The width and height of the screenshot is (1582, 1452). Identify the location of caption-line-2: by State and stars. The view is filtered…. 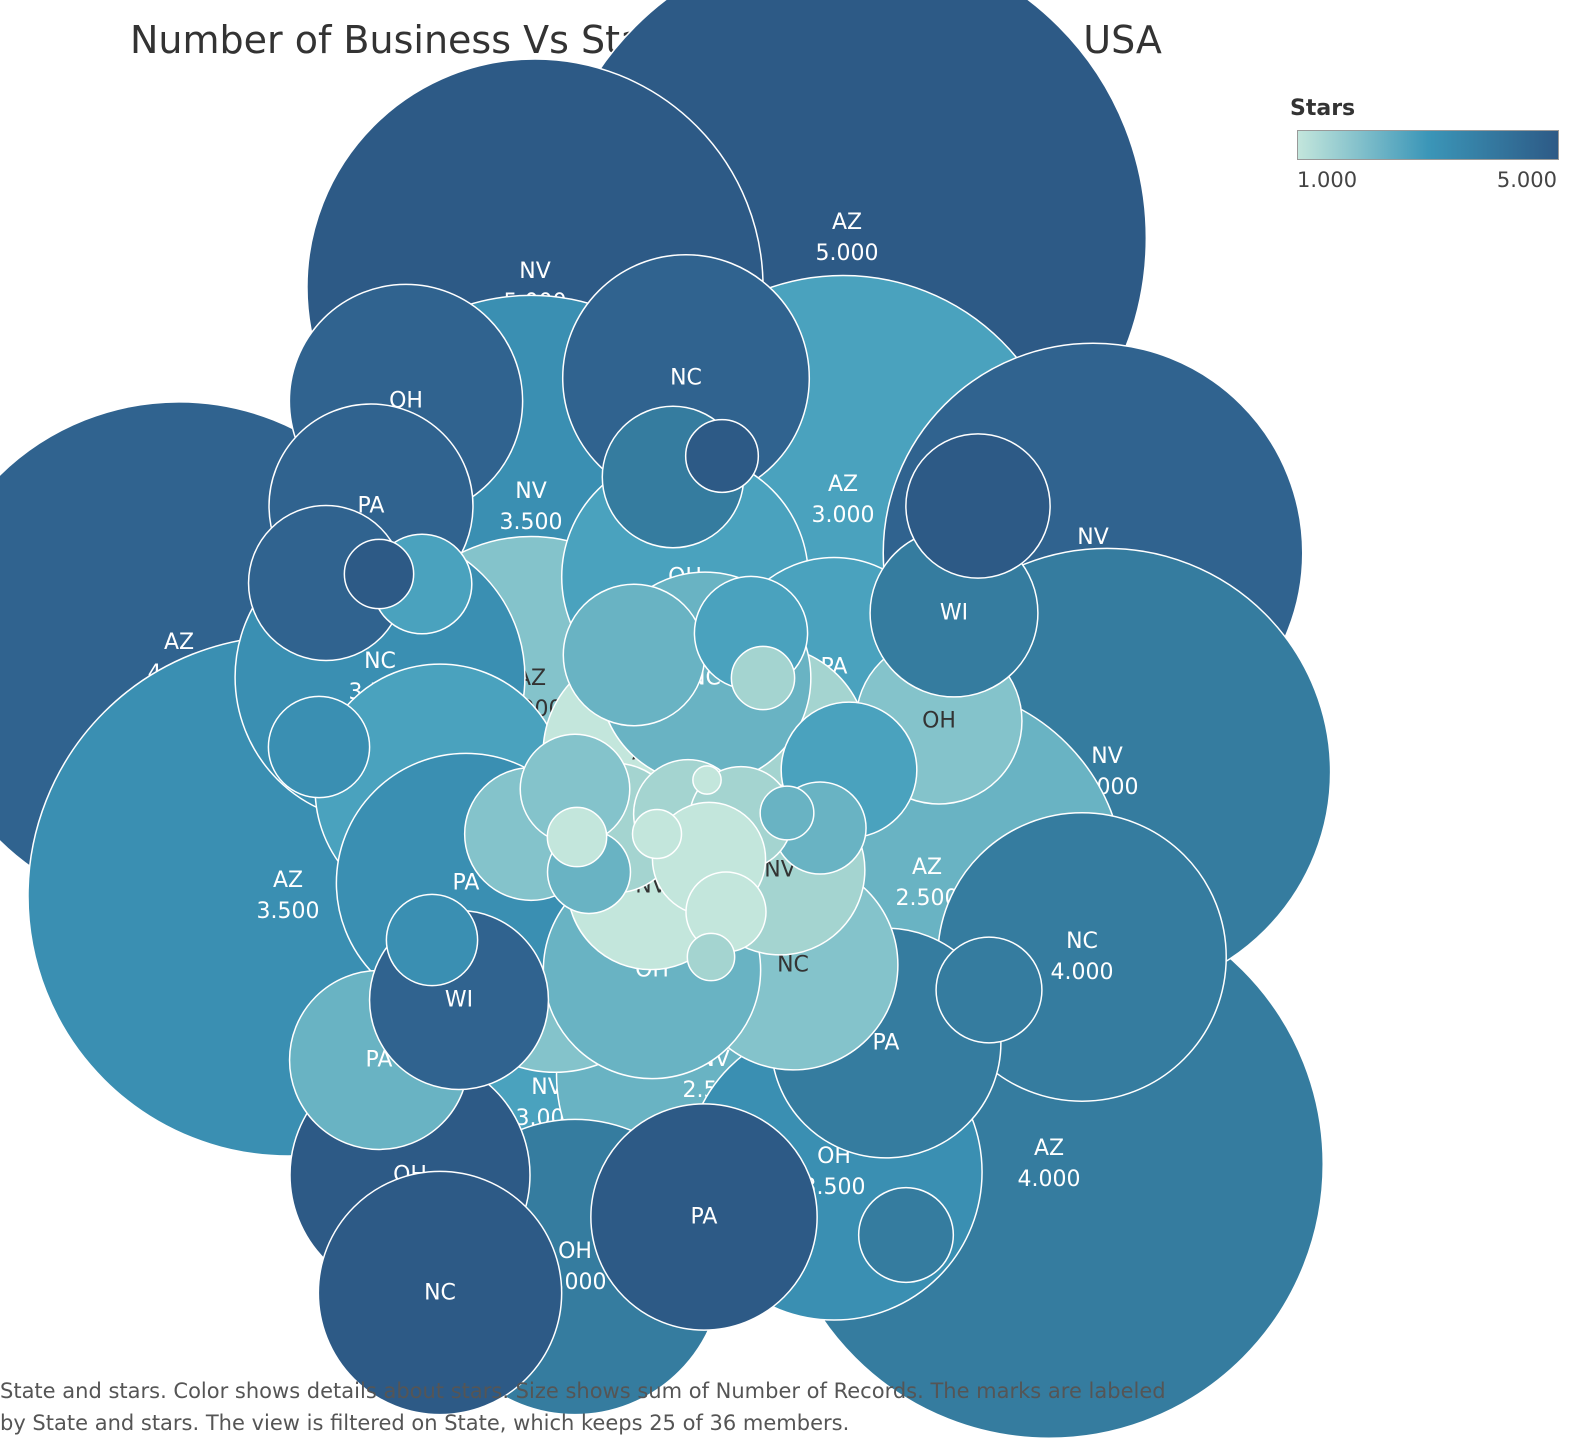
(425, 1423).